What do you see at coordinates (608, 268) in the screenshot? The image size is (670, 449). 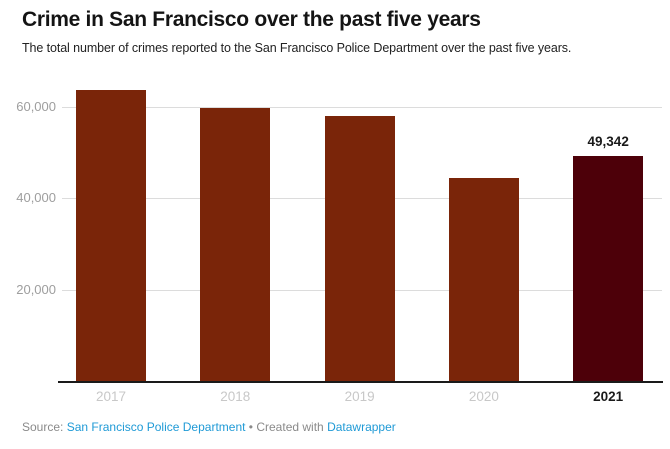 I see `bar-2021` at bounding box center [608, 268].